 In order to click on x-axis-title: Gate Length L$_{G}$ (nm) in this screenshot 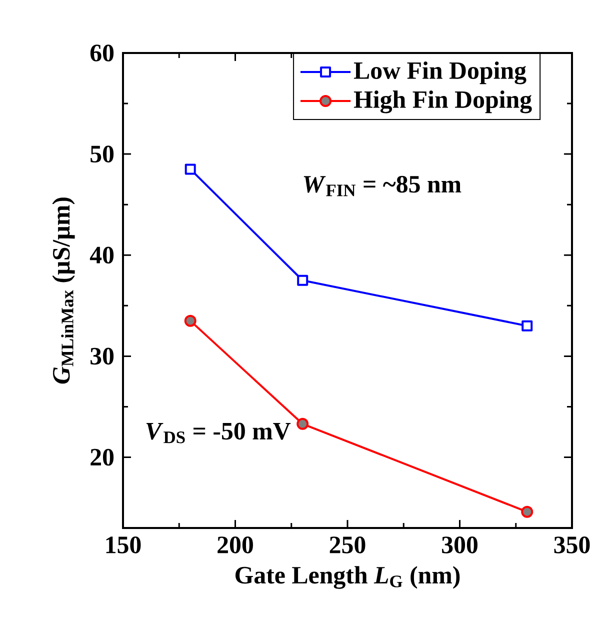, I will do `click(348, 577)`.